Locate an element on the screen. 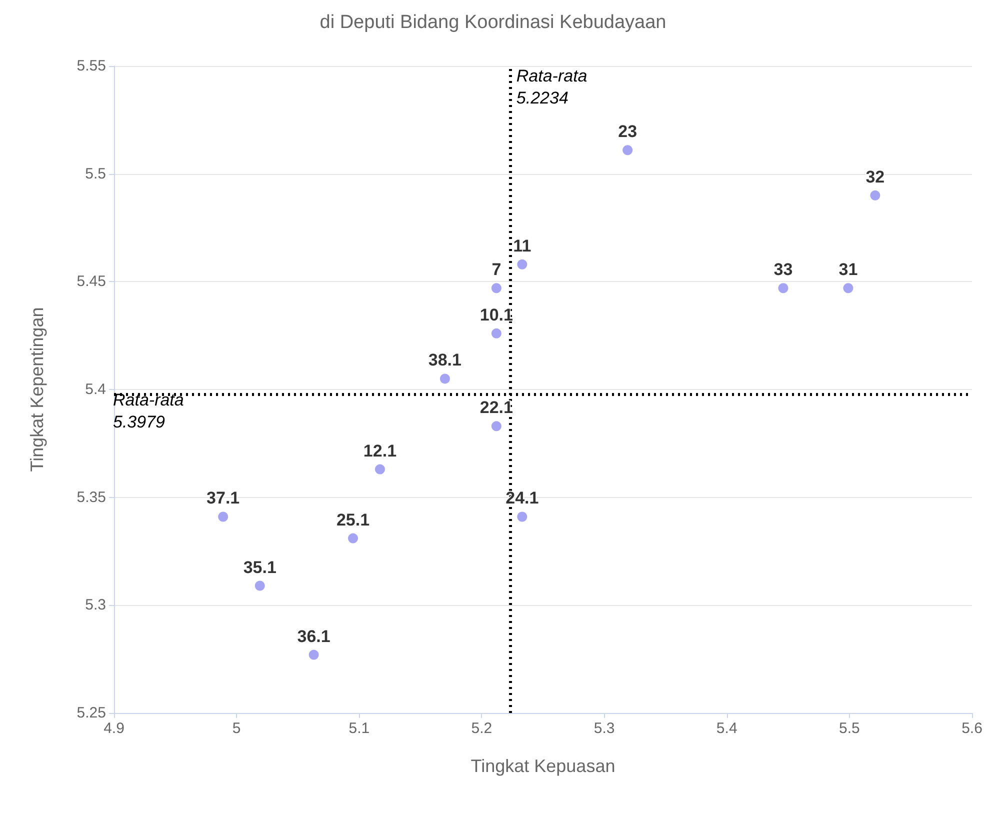  annotation: 38.1 is located at coordinates (445, 360).